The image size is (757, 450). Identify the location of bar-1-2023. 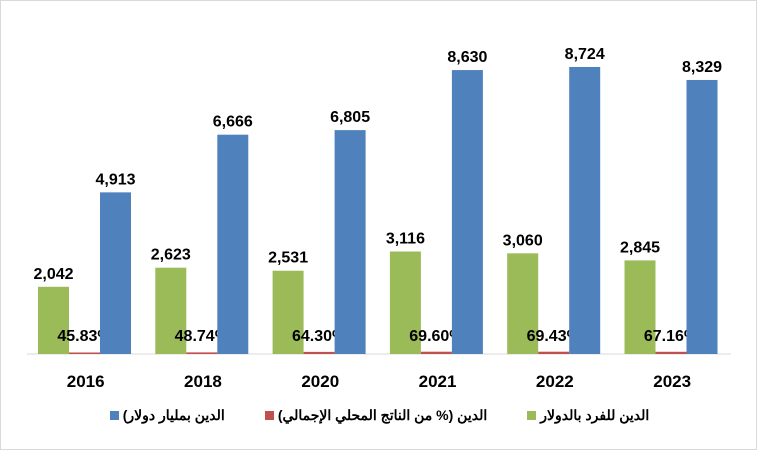
(671, 352).